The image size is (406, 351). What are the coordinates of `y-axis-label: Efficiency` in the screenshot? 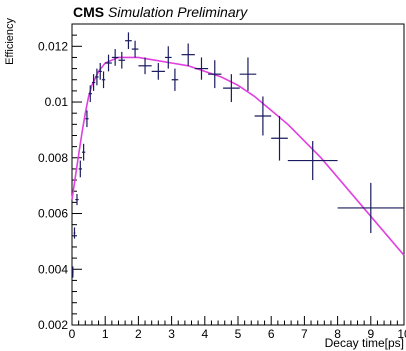 It's located at (10, 41).